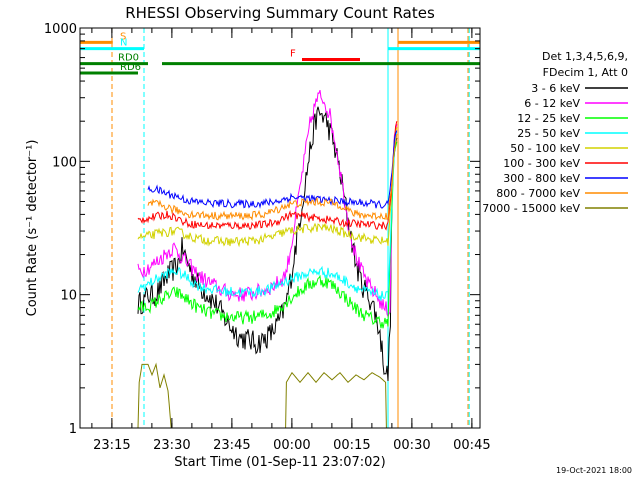  I want to click on chart-title: RHESSI Observing Summary Count Rates, so click(280, 13).